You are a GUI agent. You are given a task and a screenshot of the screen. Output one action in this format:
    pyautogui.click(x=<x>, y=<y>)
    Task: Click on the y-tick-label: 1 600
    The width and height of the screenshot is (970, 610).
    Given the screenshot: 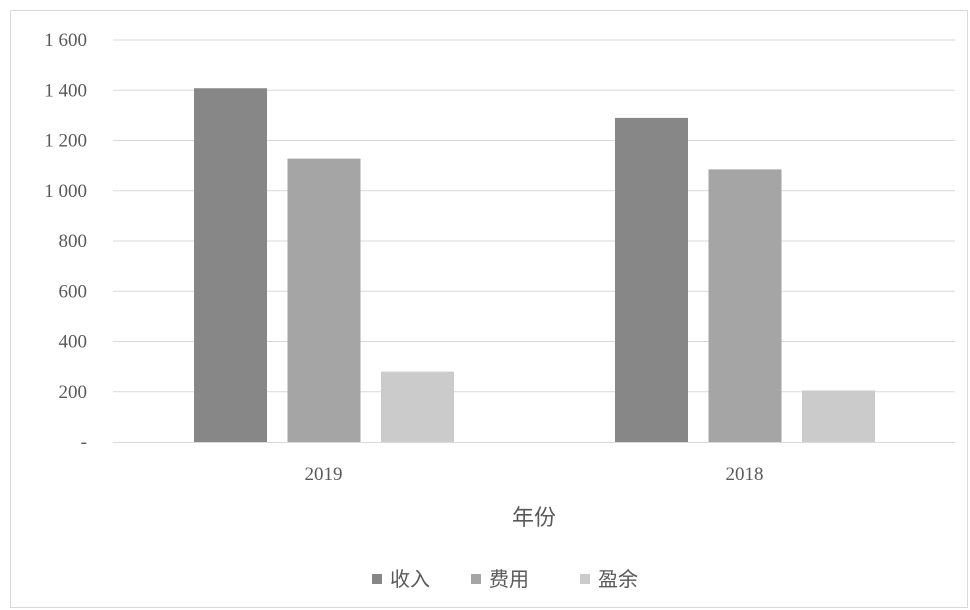 What is the action you would take?
    pyautogui.click(x=65, y=40)
    